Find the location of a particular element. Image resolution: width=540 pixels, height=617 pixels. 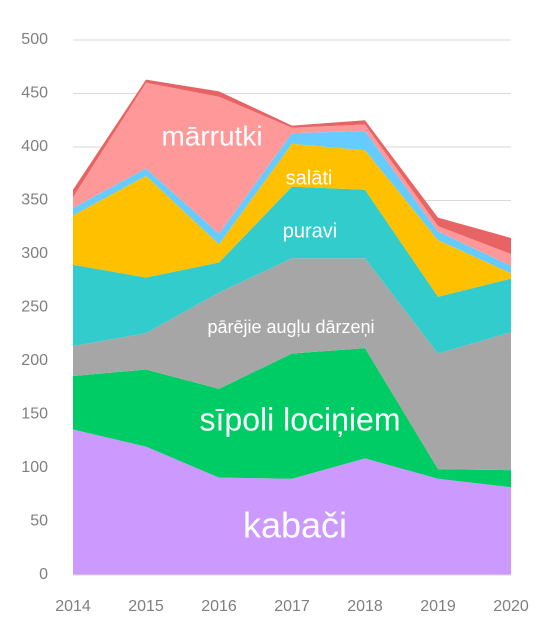

x-tick-label: 2014 is located at coordinates (73, 606).